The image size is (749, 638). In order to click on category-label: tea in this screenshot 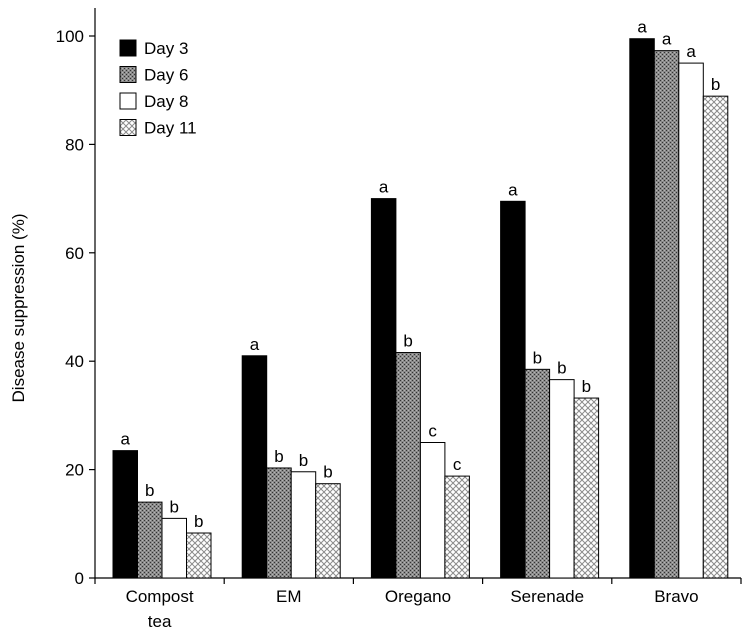, I will do `click(160, 621)`.